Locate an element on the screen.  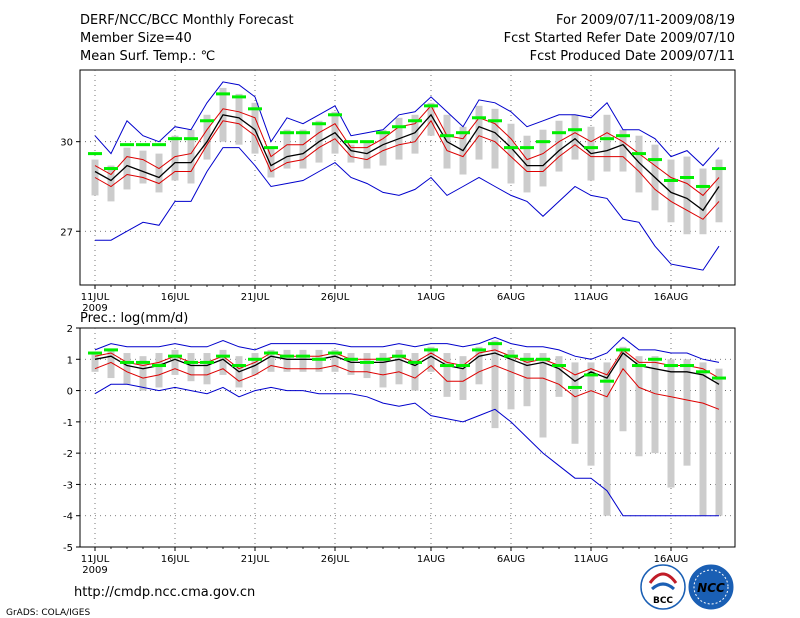
temp-xtick-label: 26JUL is located at coordinates (335, 297).